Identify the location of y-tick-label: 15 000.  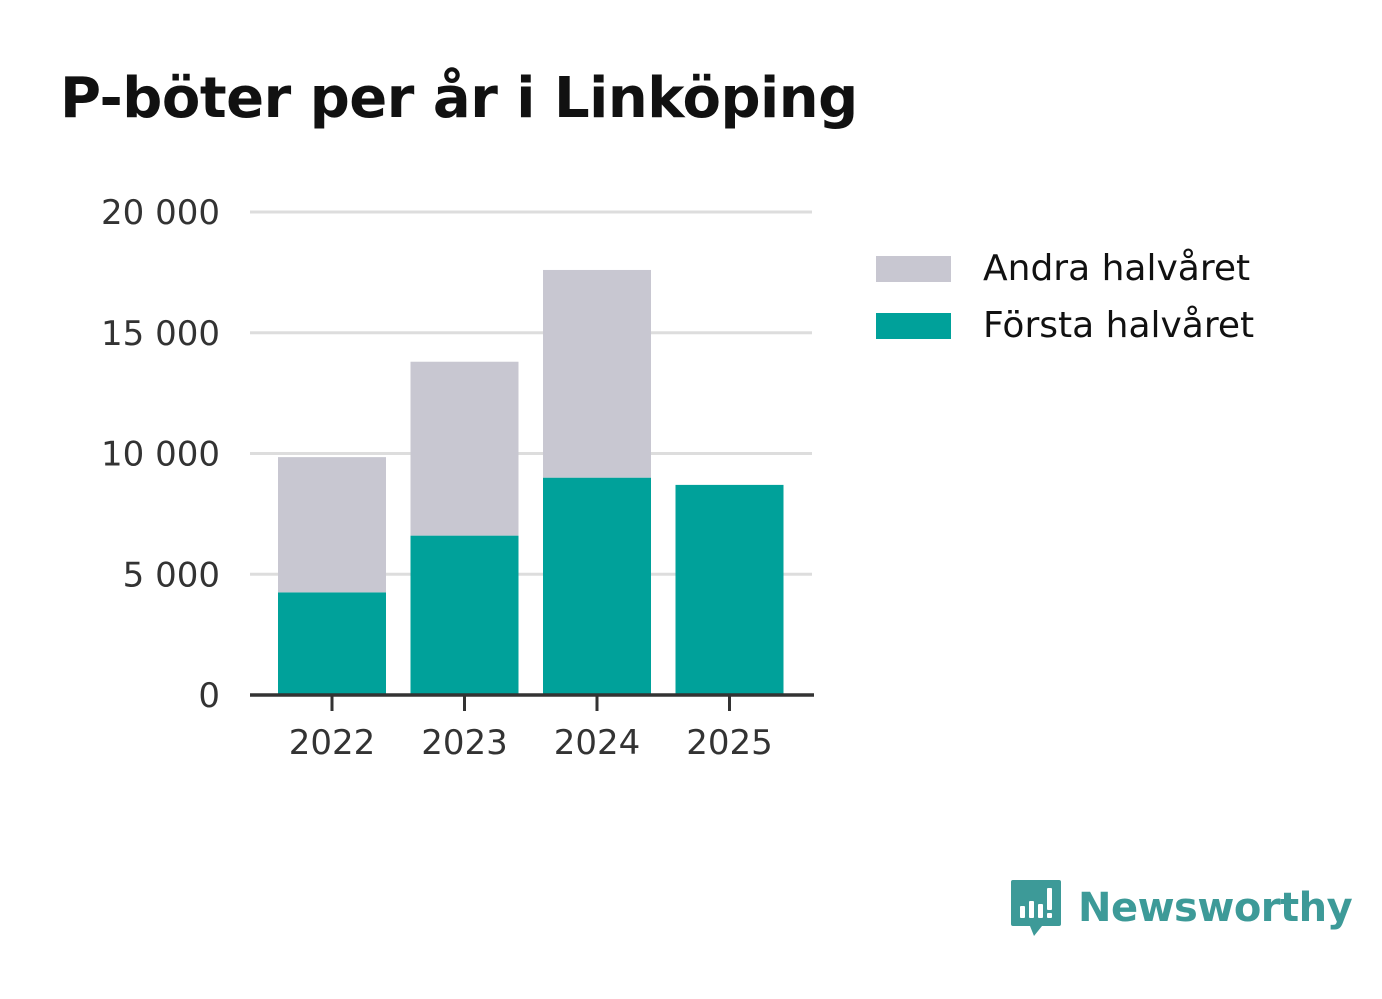
(160, 334).